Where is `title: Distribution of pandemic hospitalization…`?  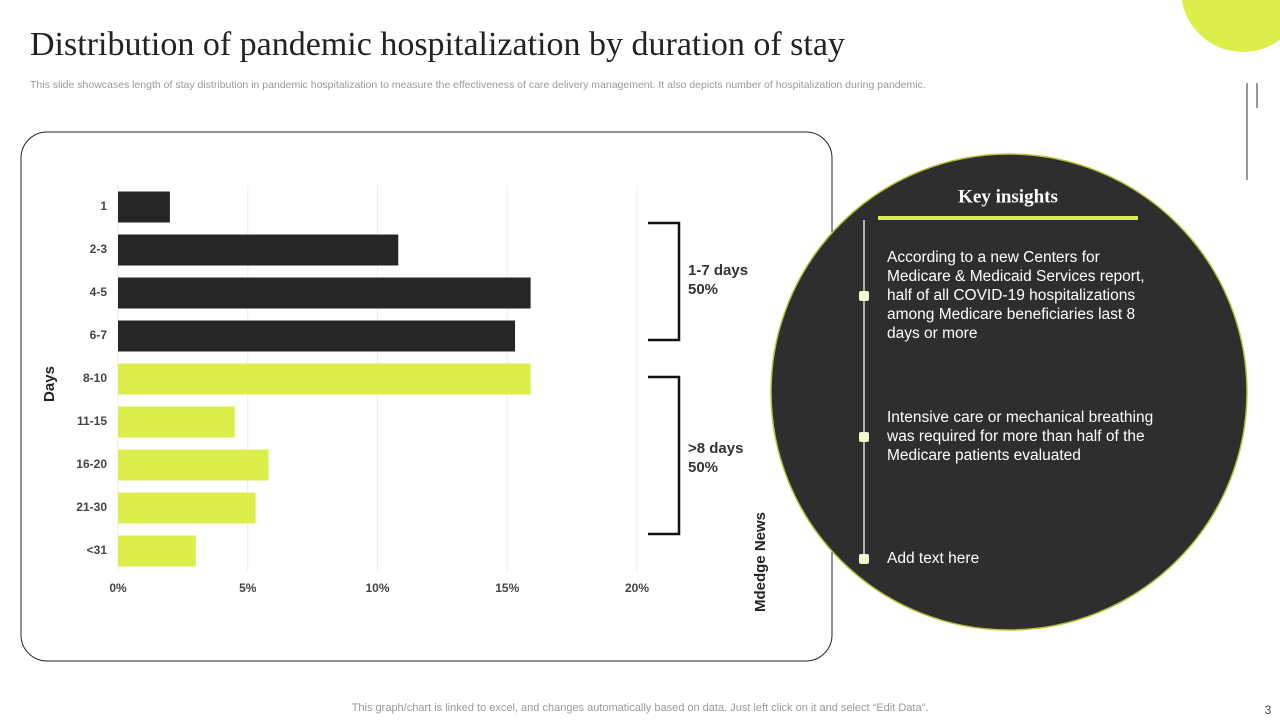 title: Distribution of pandemic hospitalization… is located at coordinates (437, 44).